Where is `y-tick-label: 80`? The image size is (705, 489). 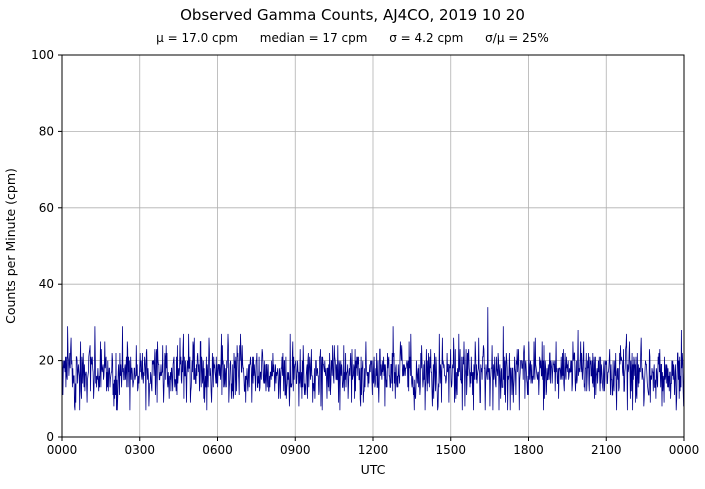
y-tick-label: 80 is located at coordinates (46, 131).